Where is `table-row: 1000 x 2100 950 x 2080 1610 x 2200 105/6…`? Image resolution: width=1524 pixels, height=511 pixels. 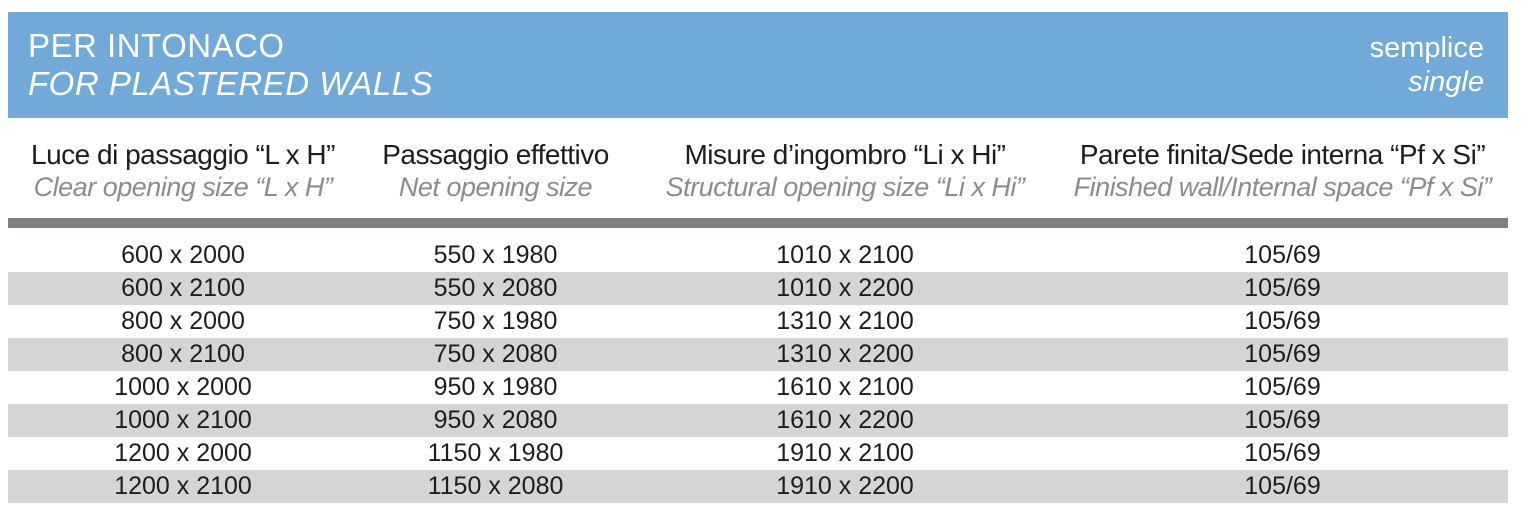 table-row: 1000 x 2100 950 x 2080 1610 x 2200 105/6… is located at coordinates (758, 420).